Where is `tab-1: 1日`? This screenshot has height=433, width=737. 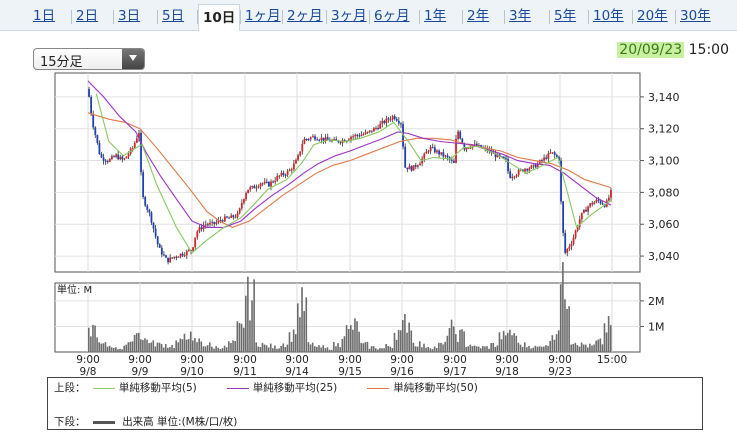
tab-1: 1日 is located at coordinates (44, 16).